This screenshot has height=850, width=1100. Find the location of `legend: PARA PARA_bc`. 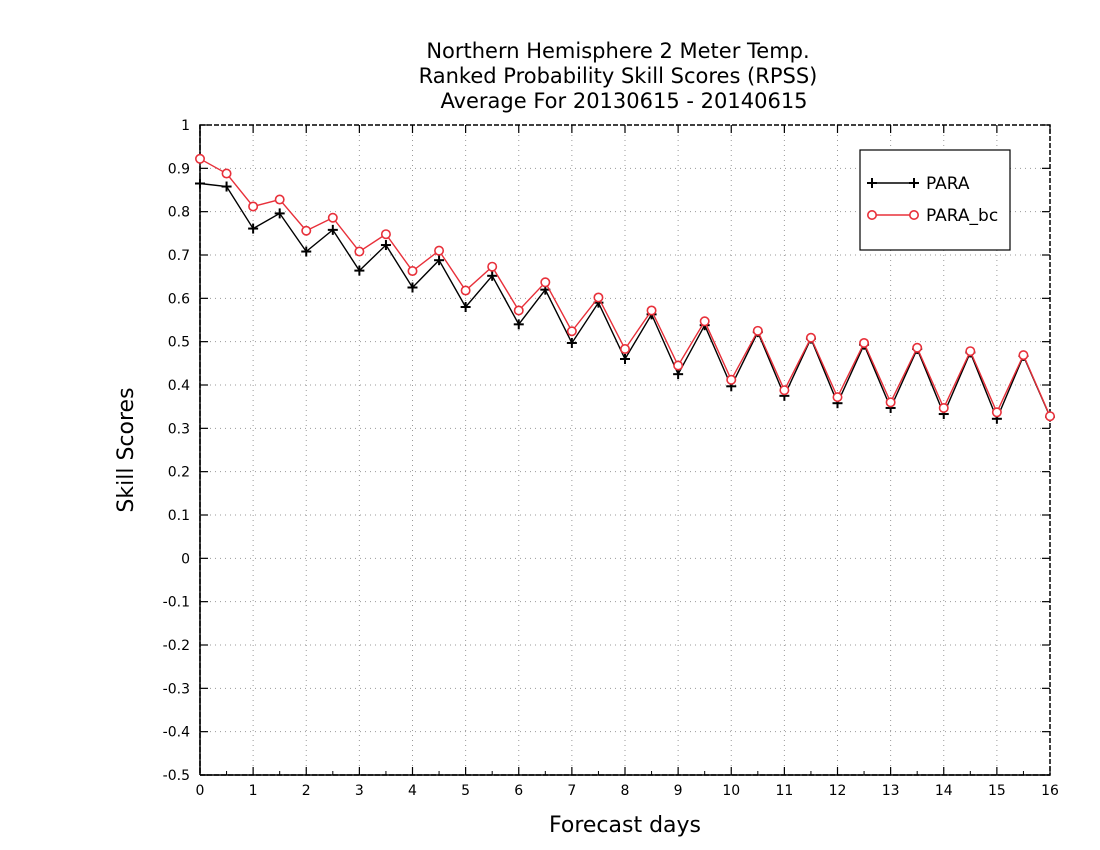

legend: PARA PARA_bc is located at coordinates (935, 200).